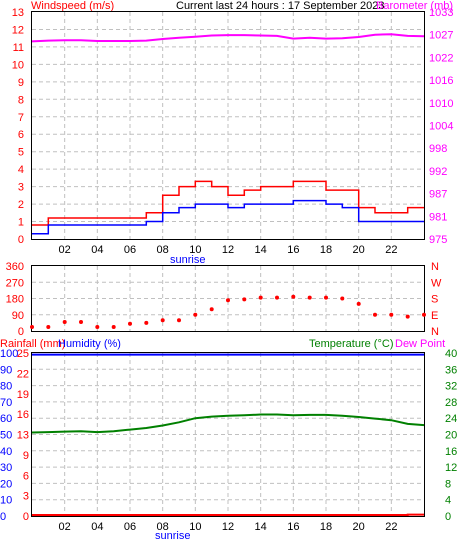 This screenshot has height=542, width=463. I want to click on direction-tick-label: 270, so click(15, 283).